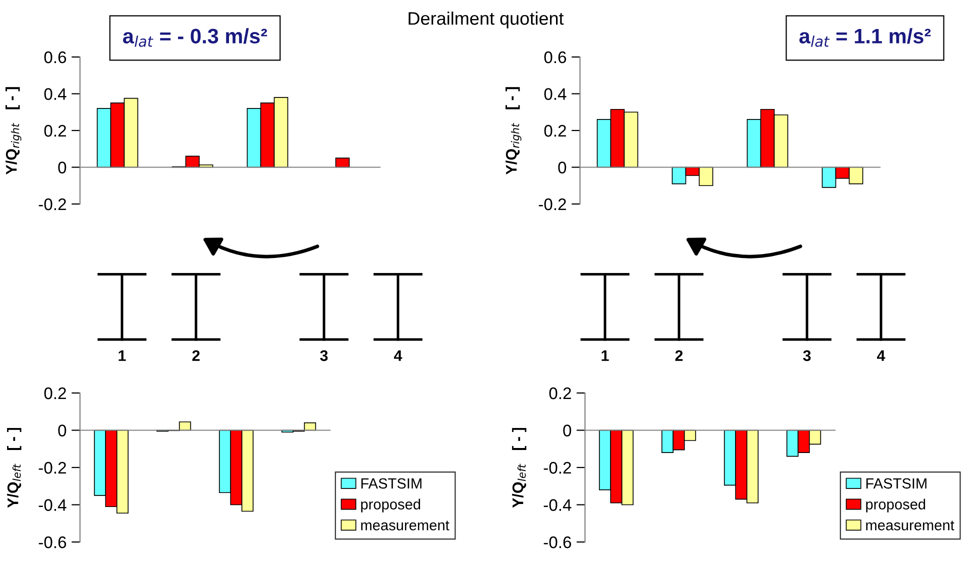 The height and width of the screenshot is (562, 971). I want to click on chart-subtitle: a$_{lat}$ = 1.1 m/s², so click(865, 37).